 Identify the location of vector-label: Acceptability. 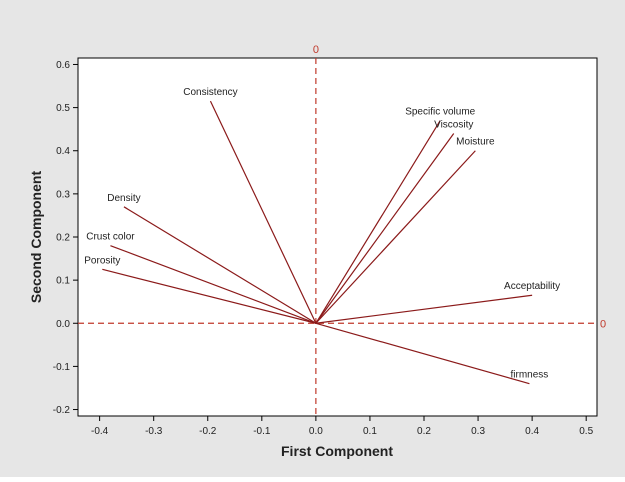
(532, 286).